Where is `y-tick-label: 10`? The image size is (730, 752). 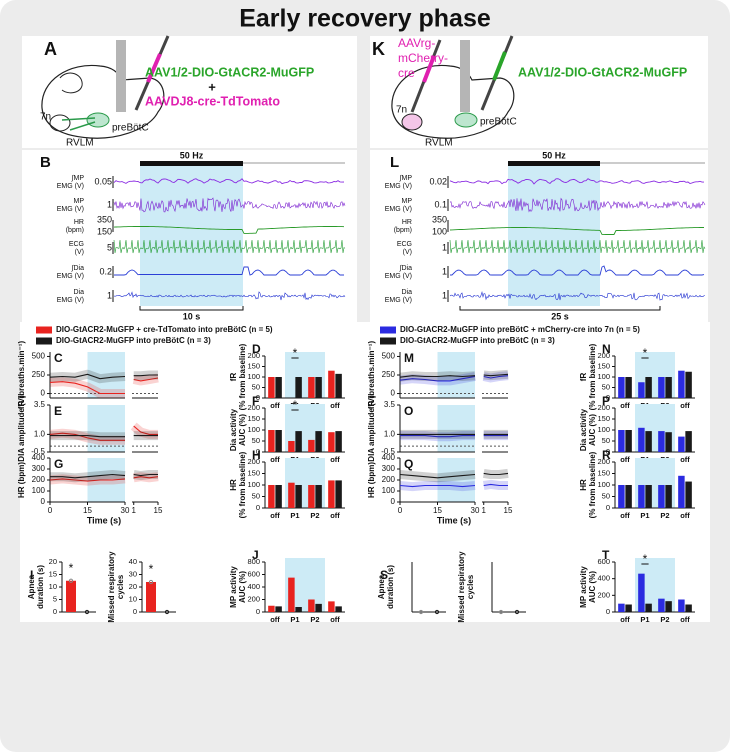
y-tick-label: 10 is located at coordinates (53, 586).